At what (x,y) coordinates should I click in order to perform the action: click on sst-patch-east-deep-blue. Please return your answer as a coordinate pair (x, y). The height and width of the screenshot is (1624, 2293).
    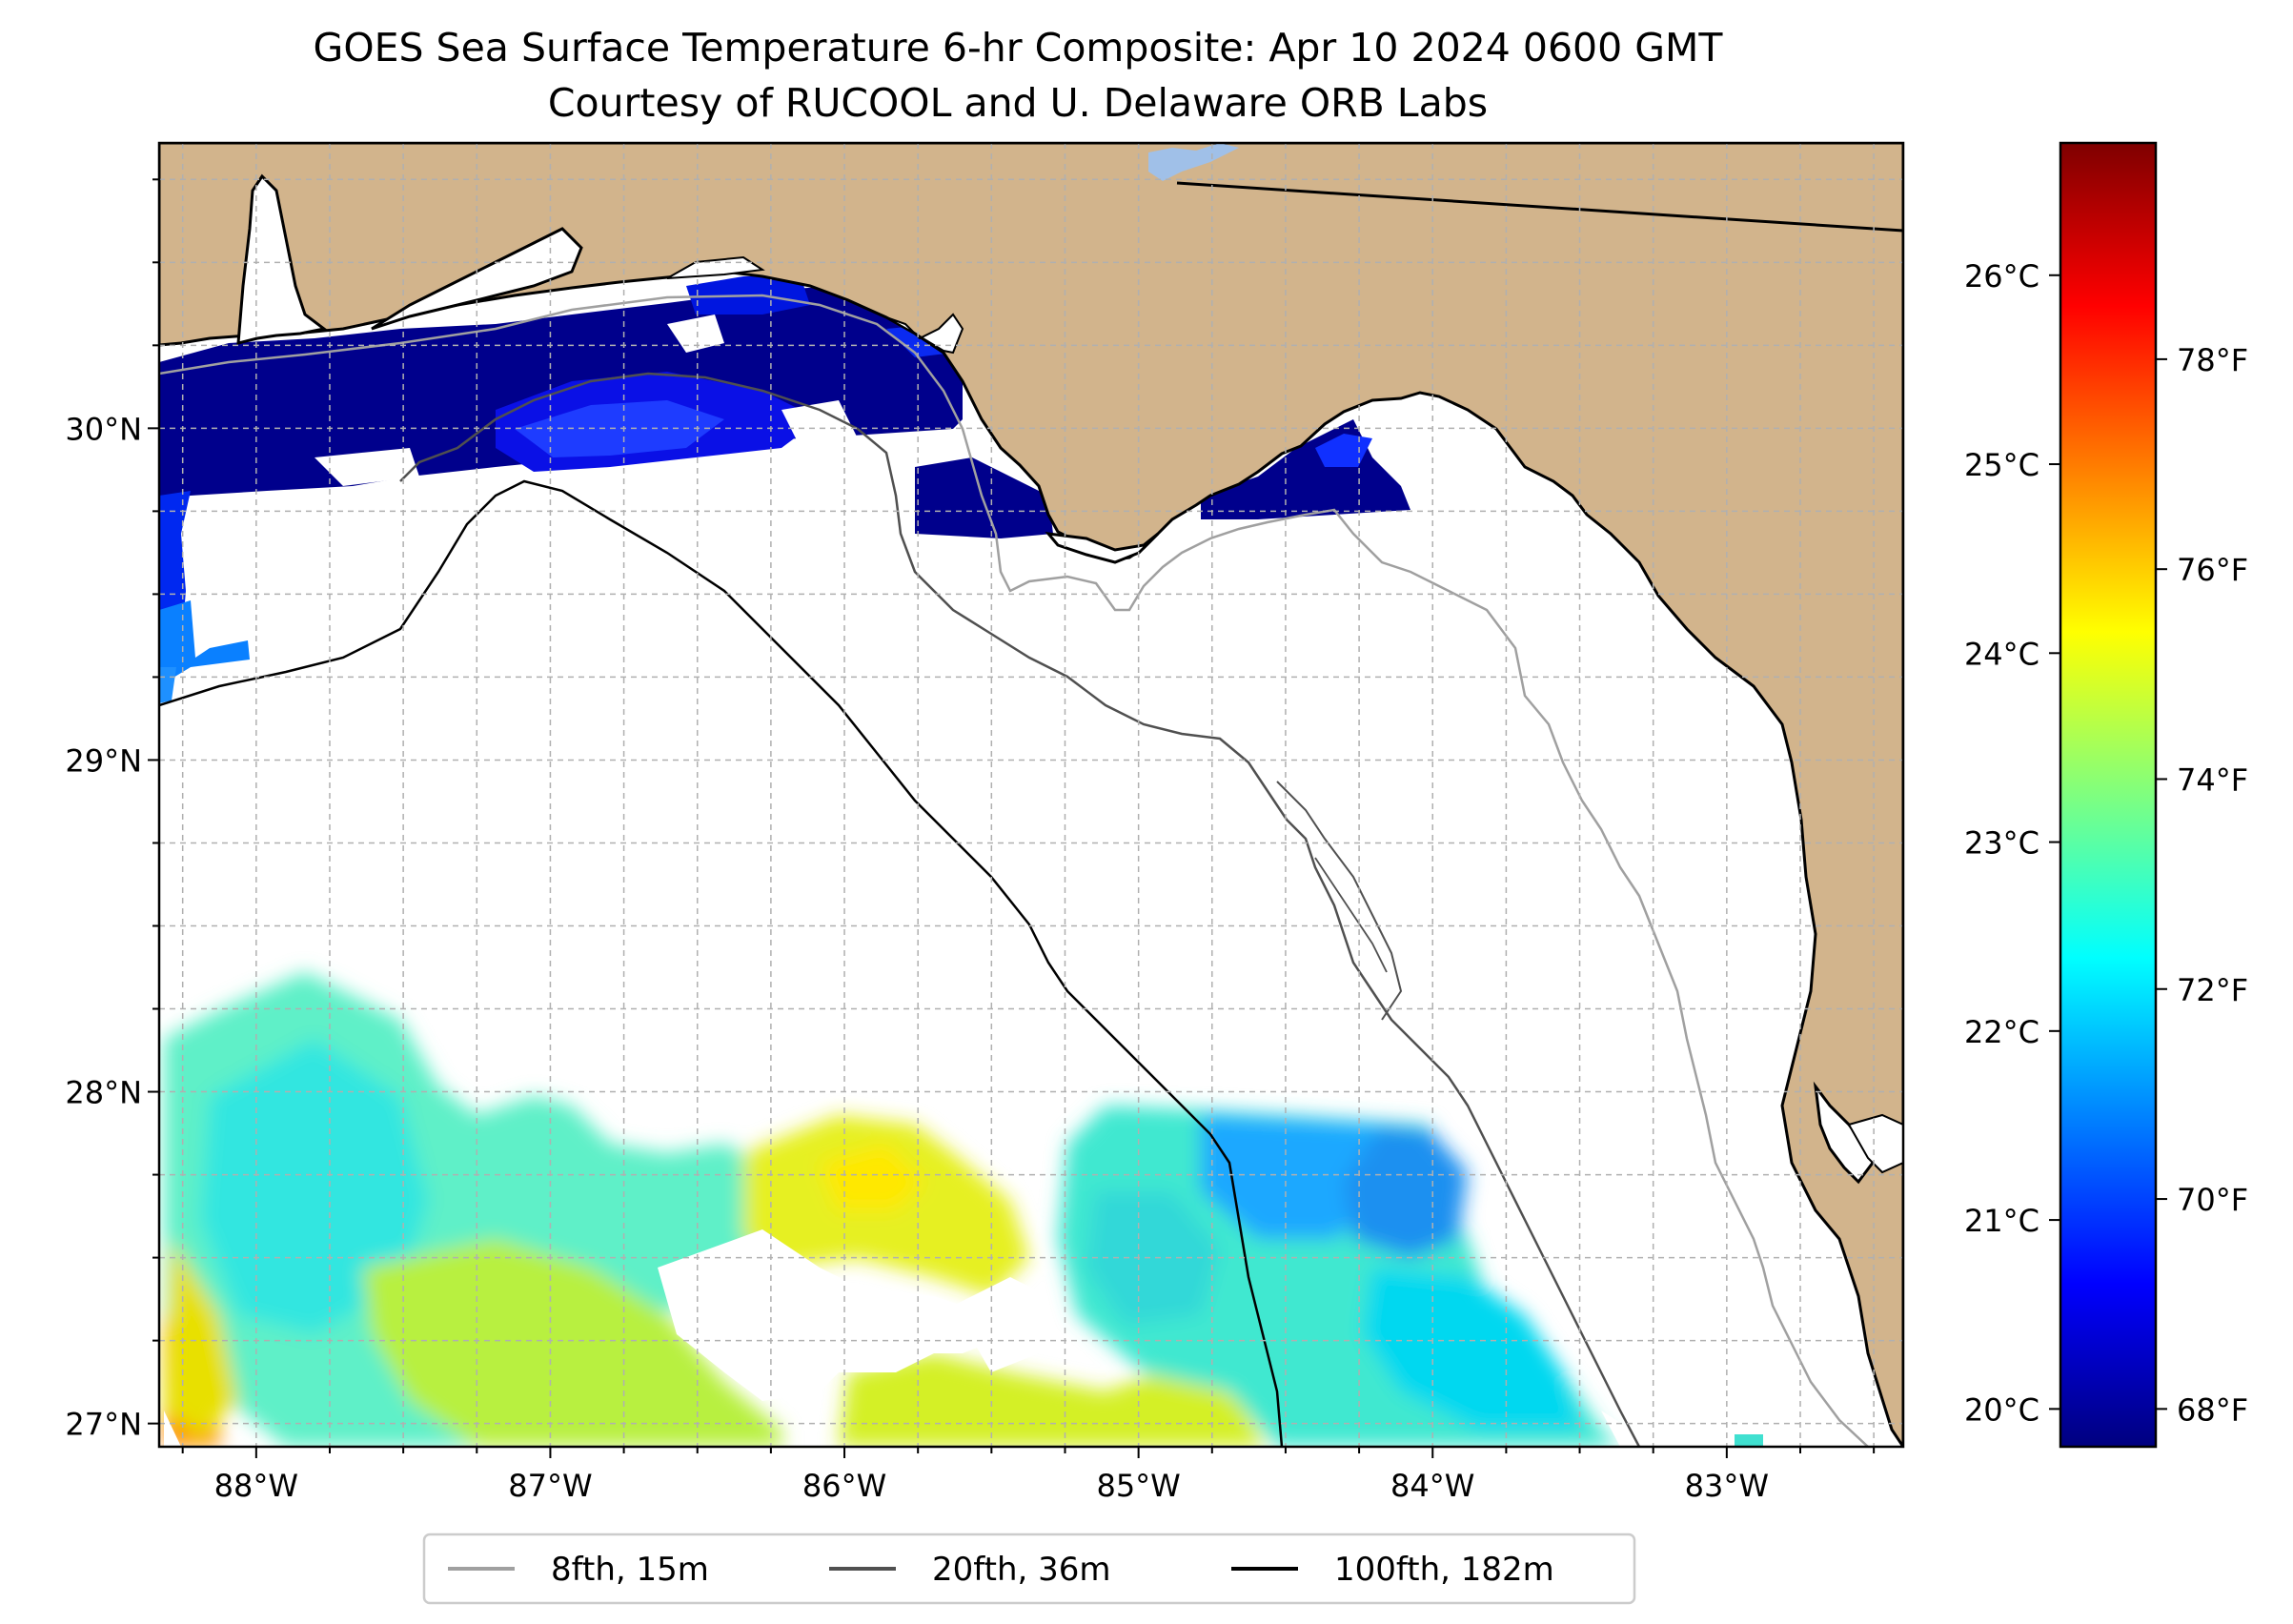
    Looking at the image, I should click on (1406, 1191).